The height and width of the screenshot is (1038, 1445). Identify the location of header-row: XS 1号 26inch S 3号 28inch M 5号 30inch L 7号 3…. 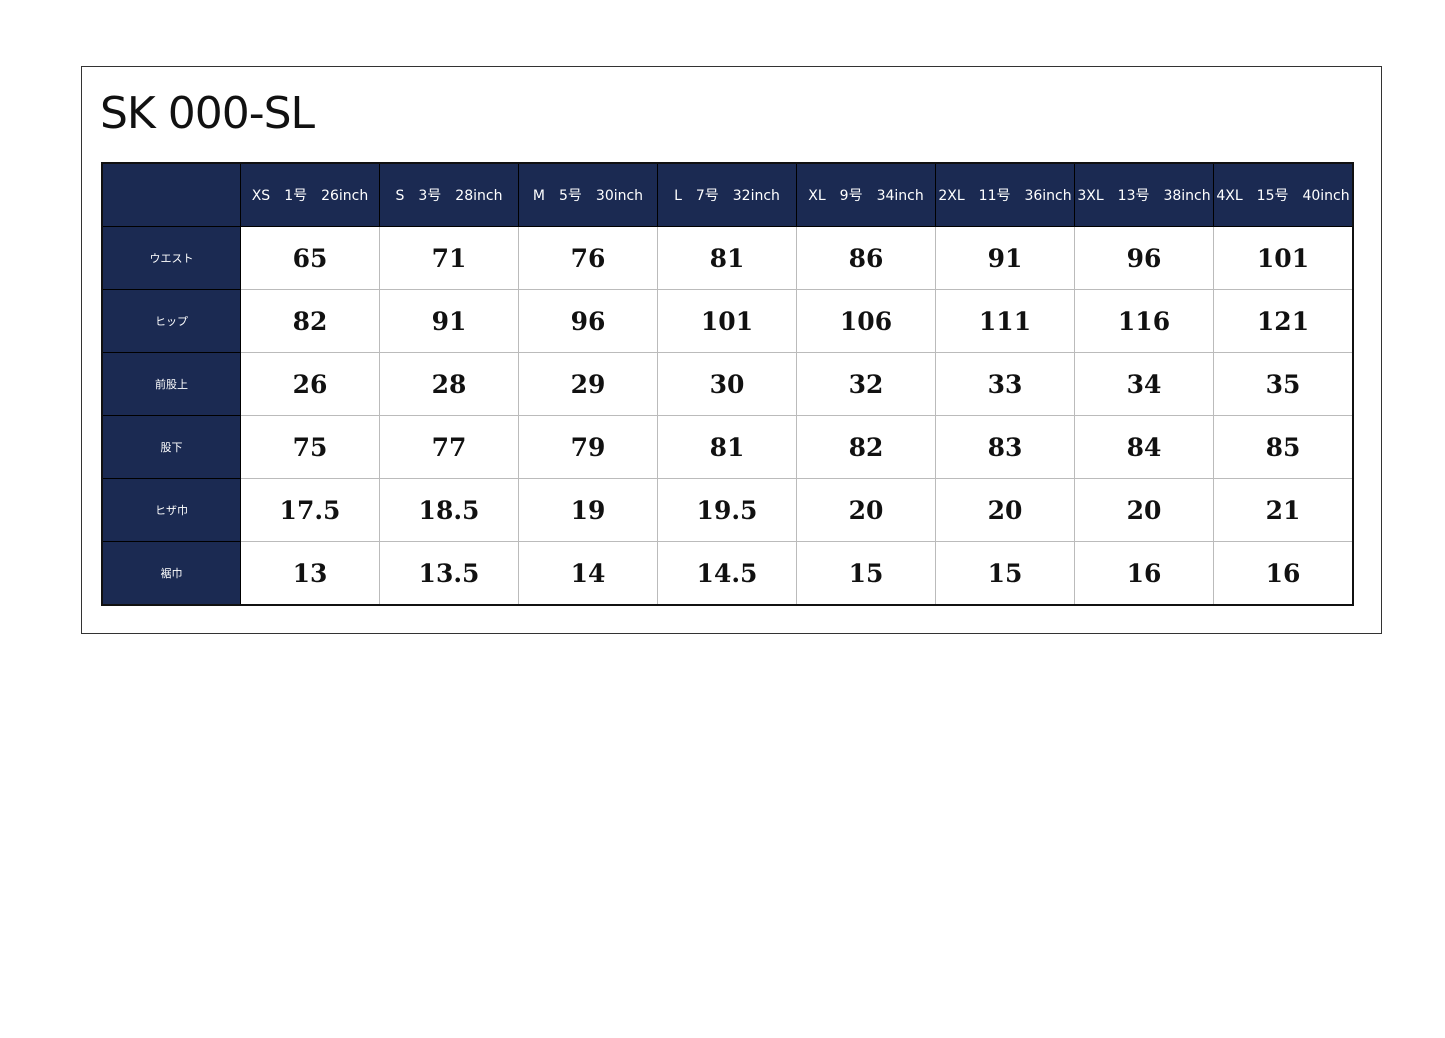
(727, 194).